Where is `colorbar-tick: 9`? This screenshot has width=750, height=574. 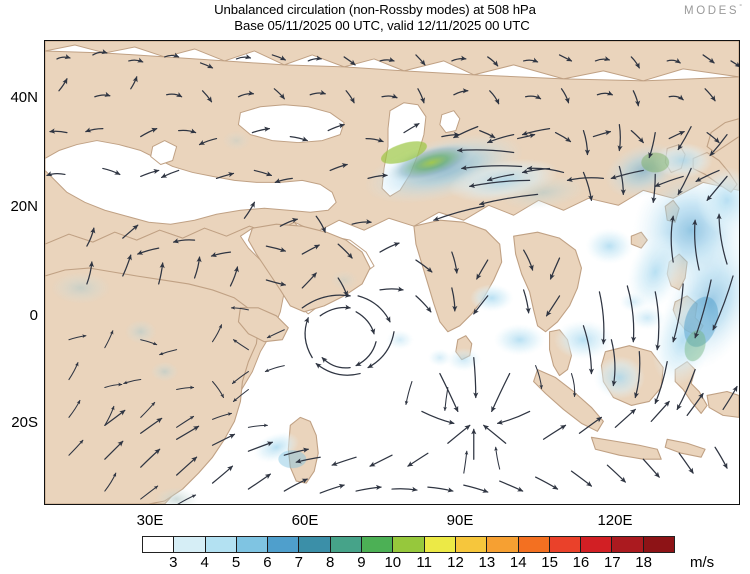 colorbar-tick: 9 is located at coordinates (361, 562).